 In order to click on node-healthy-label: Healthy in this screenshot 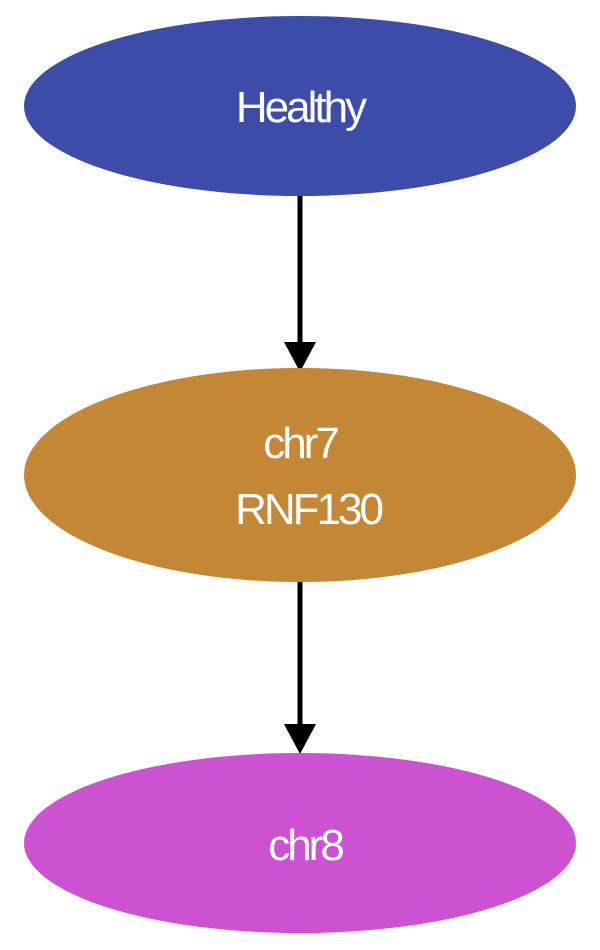, I will do `click(301, 107)`.